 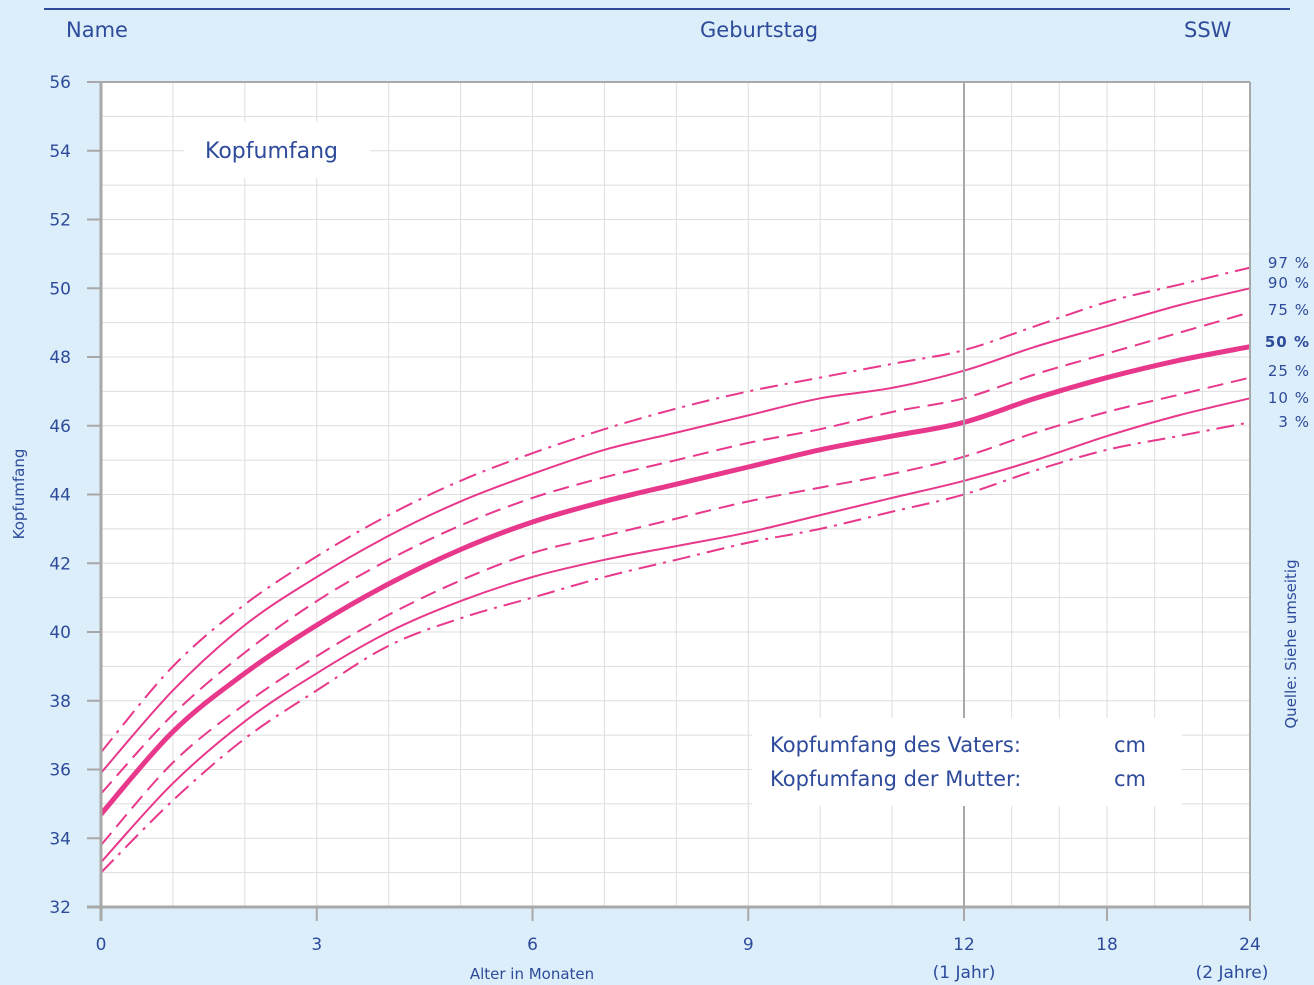 What do you see at coordinates (60, 289) in the screenshot?
I see `y-tick-label: 50` at bounding box center [60, 289].